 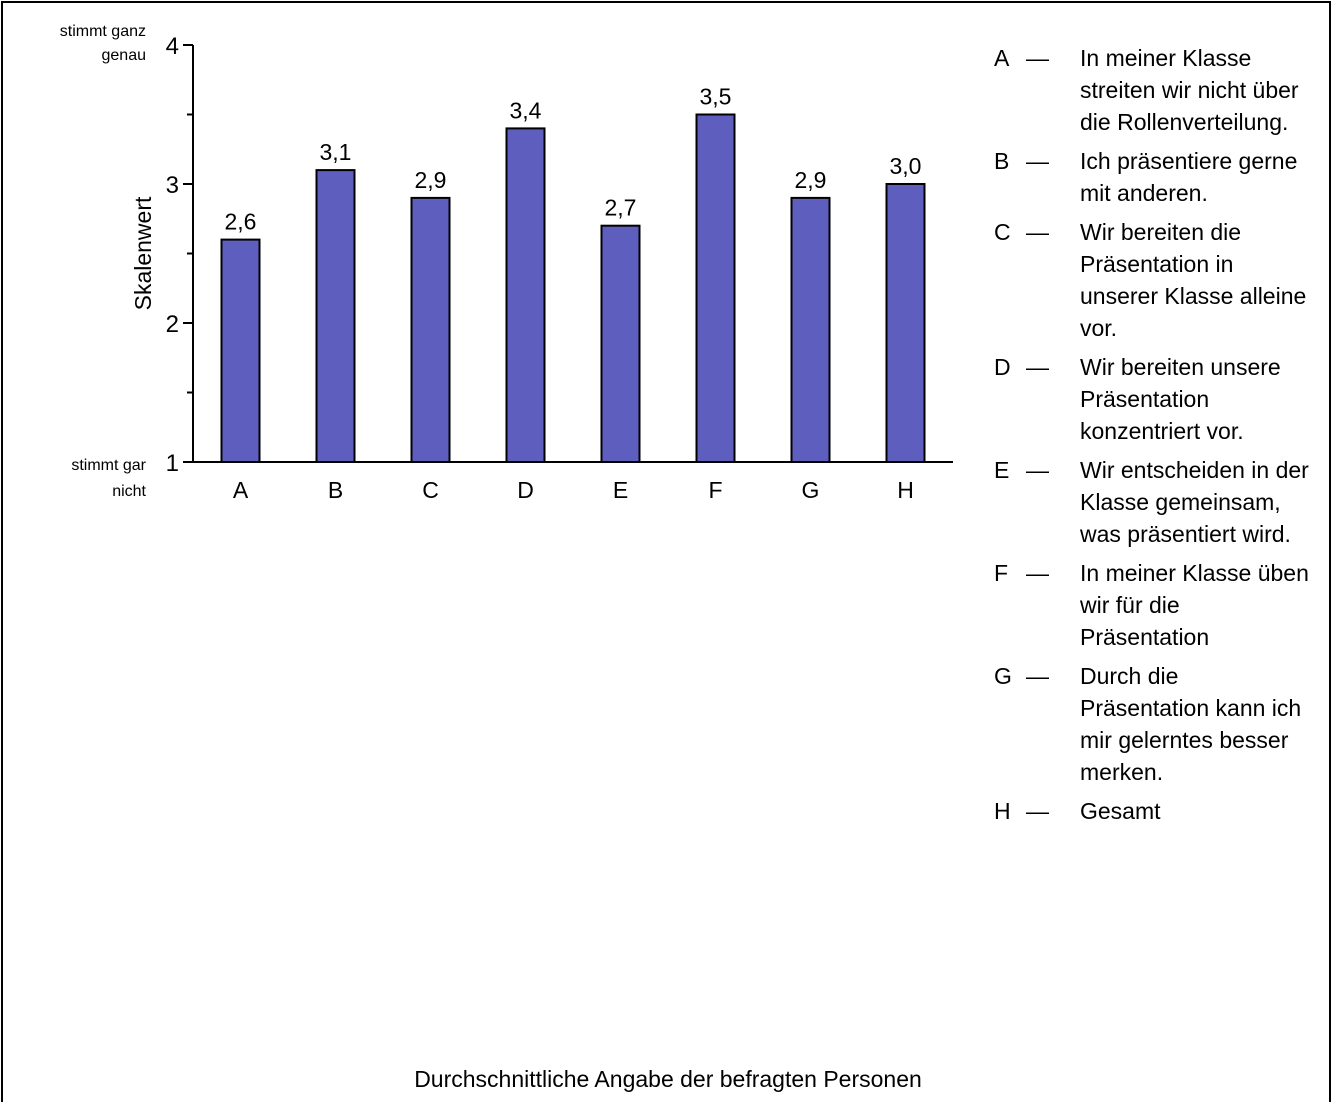 What do you see at coordinates (1001, 573) in the screenshot?
I see `legend-key: F` at bounding box center [1001, 573].